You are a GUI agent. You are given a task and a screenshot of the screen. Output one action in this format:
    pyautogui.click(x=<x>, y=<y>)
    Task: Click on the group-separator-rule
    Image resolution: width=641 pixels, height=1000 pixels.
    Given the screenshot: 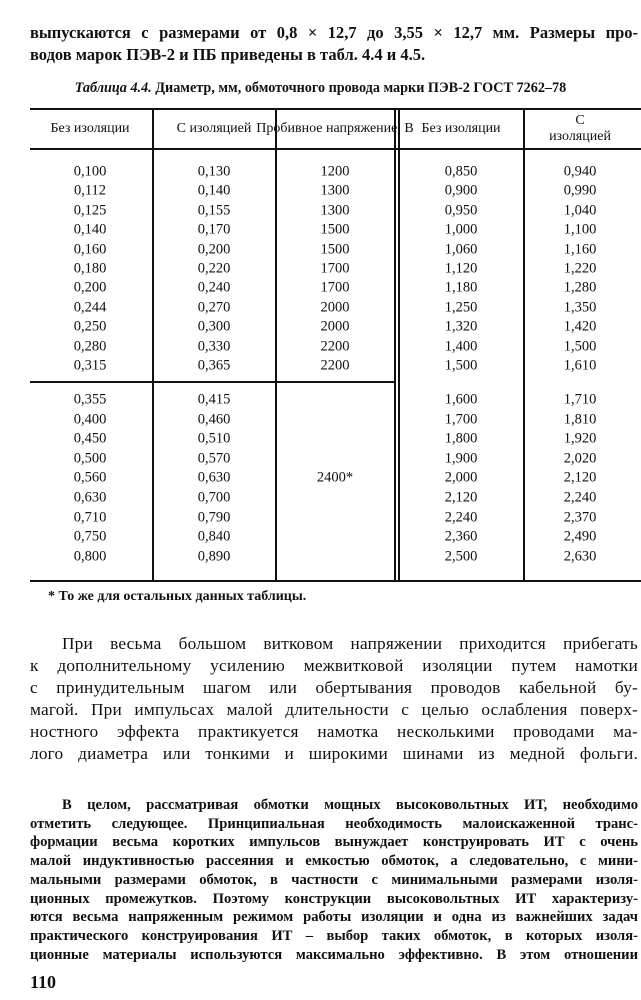 What is the action you would take?
    pyautogui.click(x=212, y=382)
    